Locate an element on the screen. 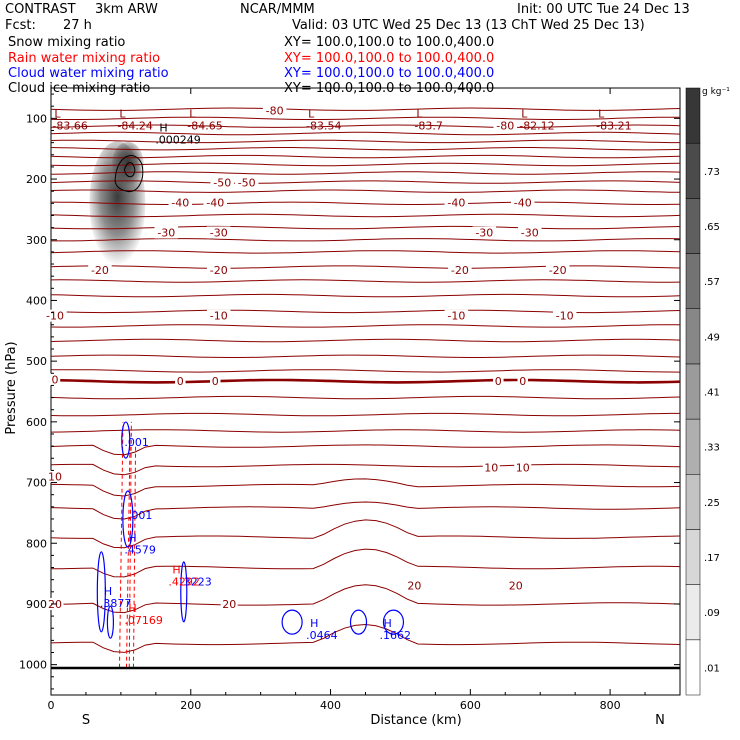 The width and height of the screenshot is (740, 740). y-tick-label: 800 is located at coordinates (36, 543).